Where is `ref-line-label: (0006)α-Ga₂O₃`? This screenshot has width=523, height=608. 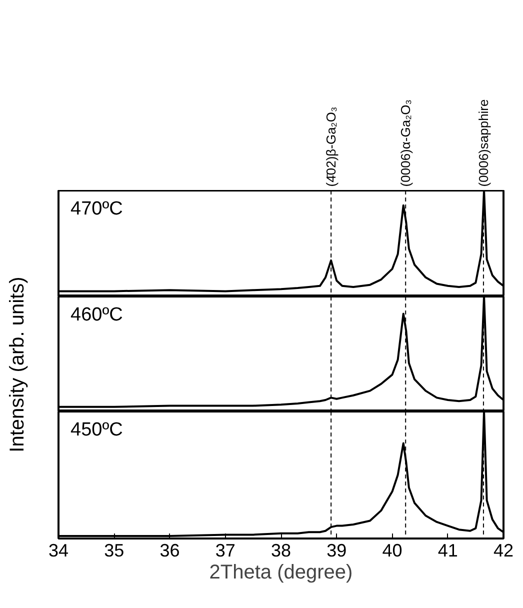
ref-line-label: (0006)α-Ga₂O₃ is located at coordinates (406, 143).